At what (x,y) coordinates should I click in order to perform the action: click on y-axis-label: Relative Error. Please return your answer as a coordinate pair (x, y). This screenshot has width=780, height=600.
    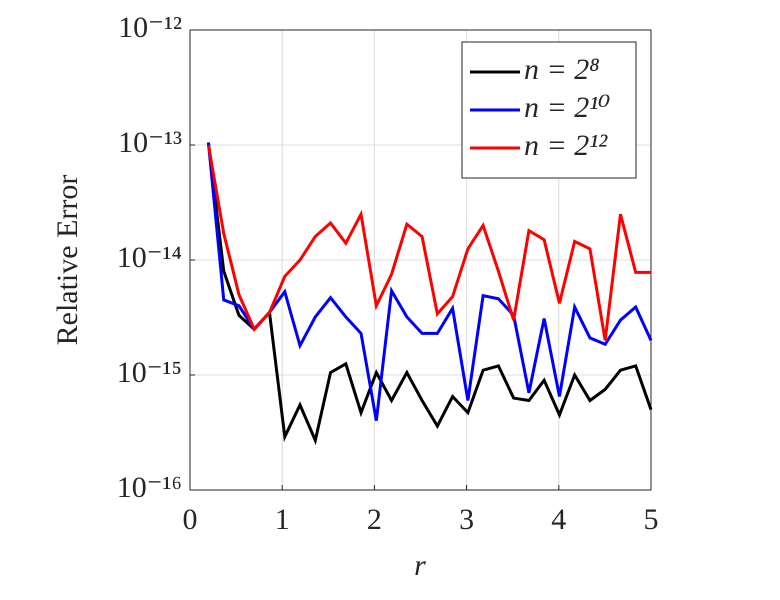
    Looking at the image, I should click on (67, 260).